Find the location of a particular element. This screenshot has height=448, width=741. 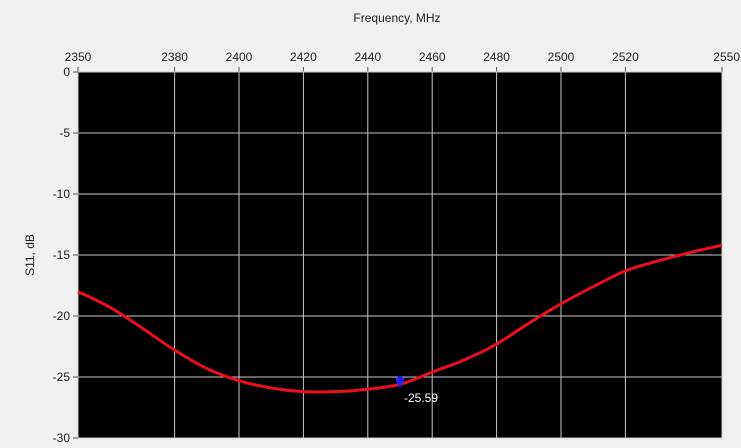

y-tick-label: -15 is located at coordinates (62, 255).